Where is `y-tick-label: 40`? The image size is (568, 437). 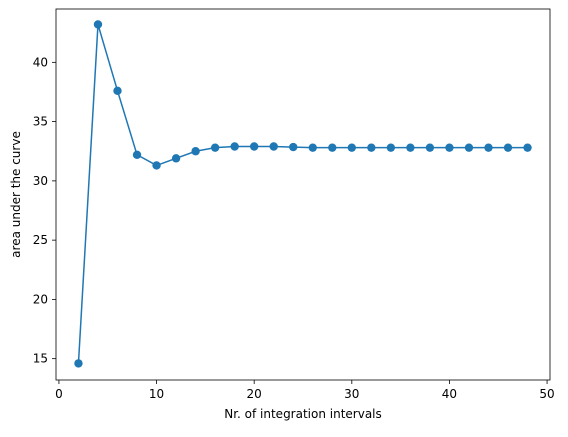 y-tick-label: 40 is located at coordinates (40, 62).